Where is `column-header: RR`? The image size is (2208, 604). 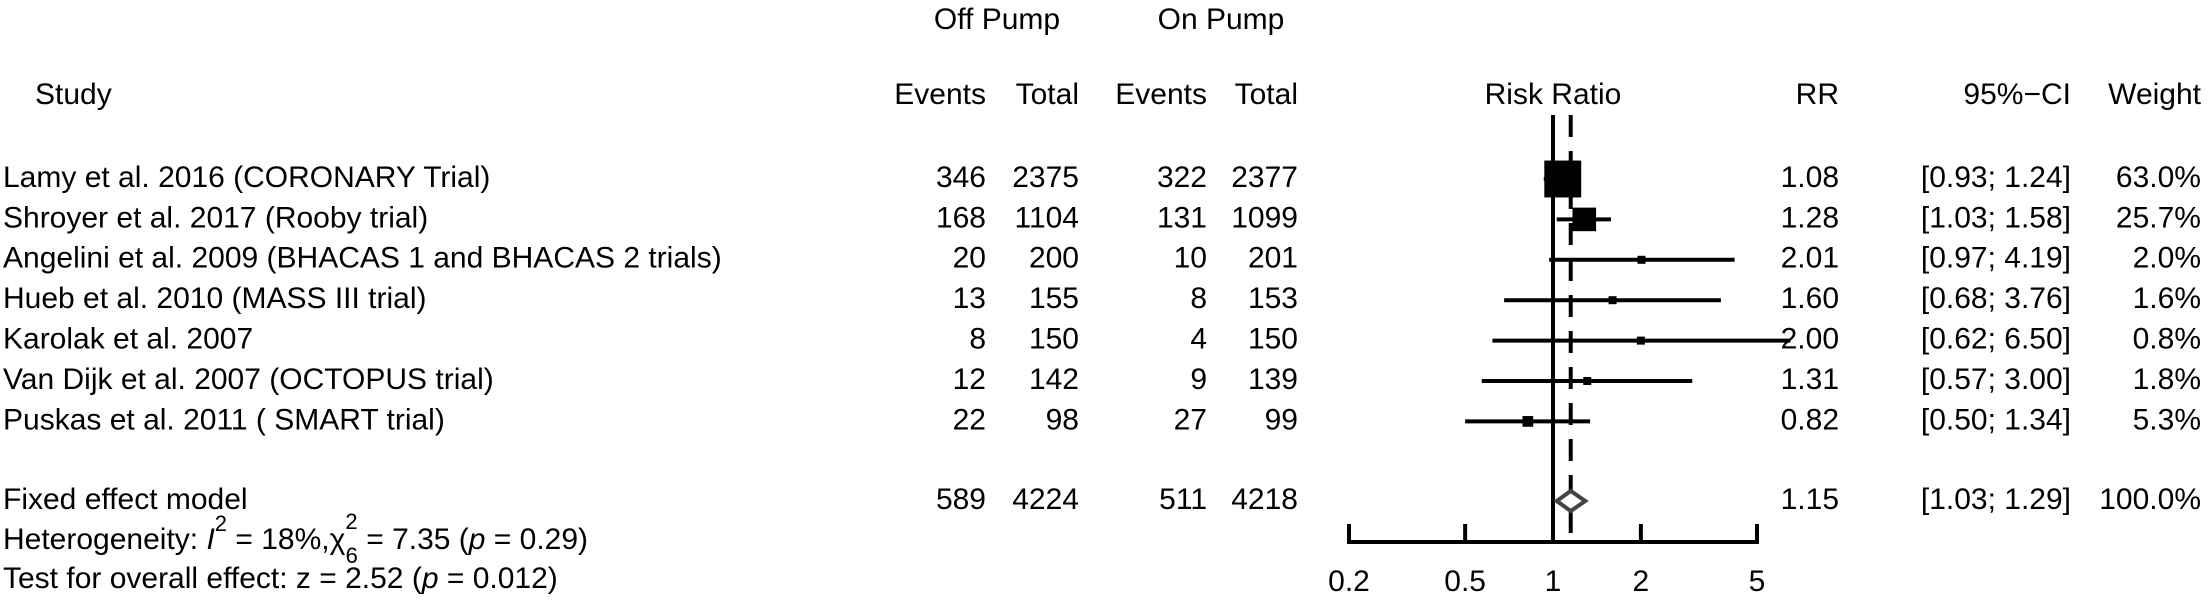
column-header: RR is located at coordinates (1817, 94).